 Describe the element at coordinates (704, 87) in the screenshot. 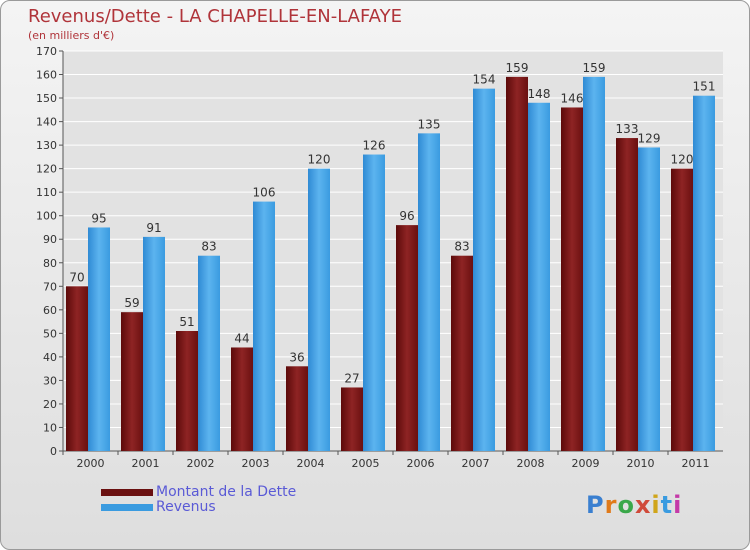

I see `data-label: 151` at that location.